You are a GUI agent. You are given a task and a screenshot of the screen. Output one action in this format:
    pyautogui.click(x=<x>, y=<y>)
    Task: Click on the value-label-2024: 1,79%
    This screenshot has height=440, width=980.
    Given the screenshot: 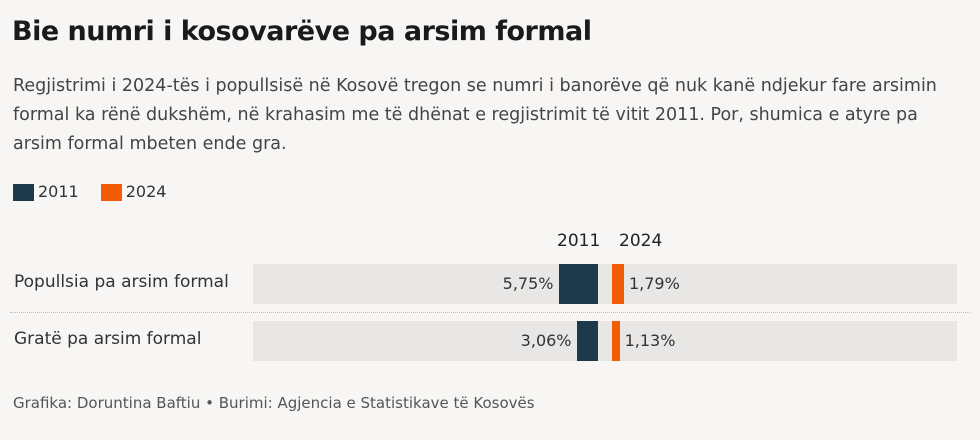 What is the action you would take?
    pyautogui.click(x=654, y=283)
    